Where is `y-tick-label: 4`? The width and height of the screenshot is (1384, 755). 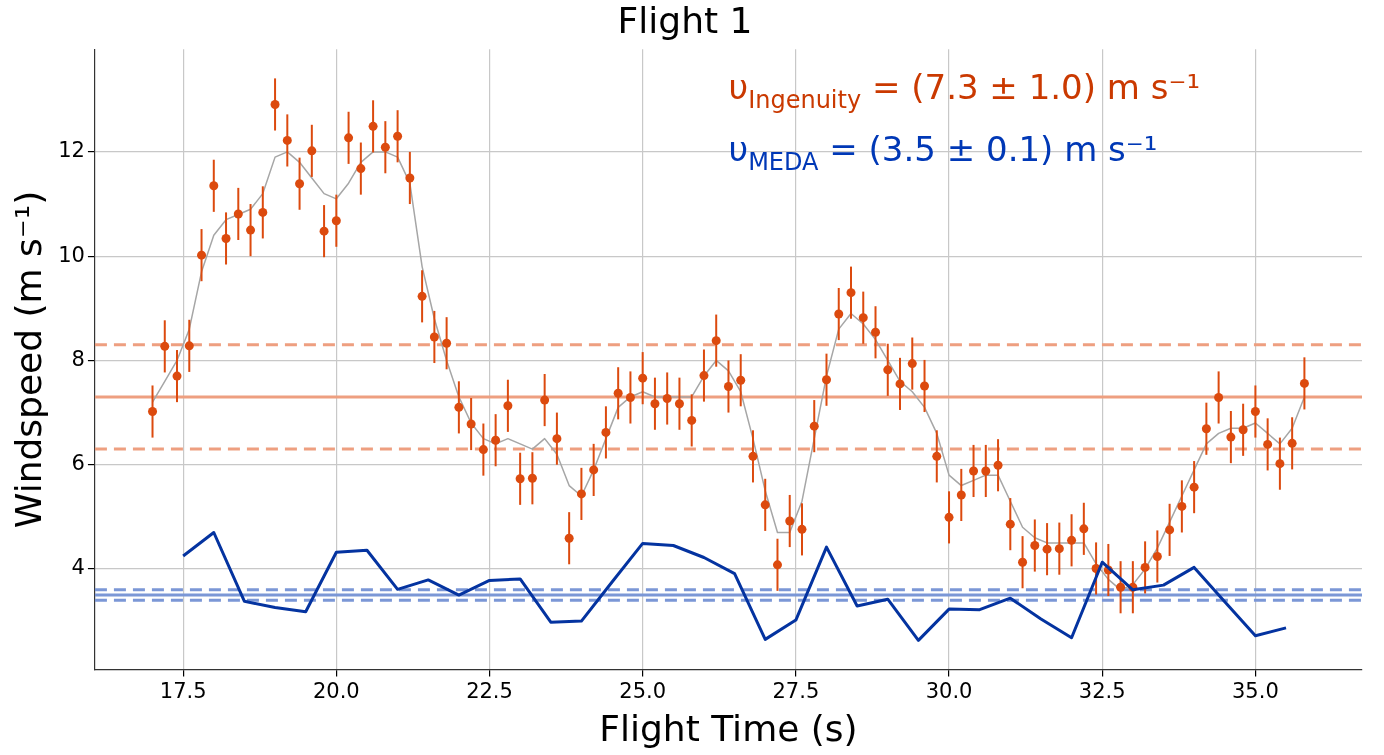
y-tick-label: 4 is located at coordinates (78, 567).